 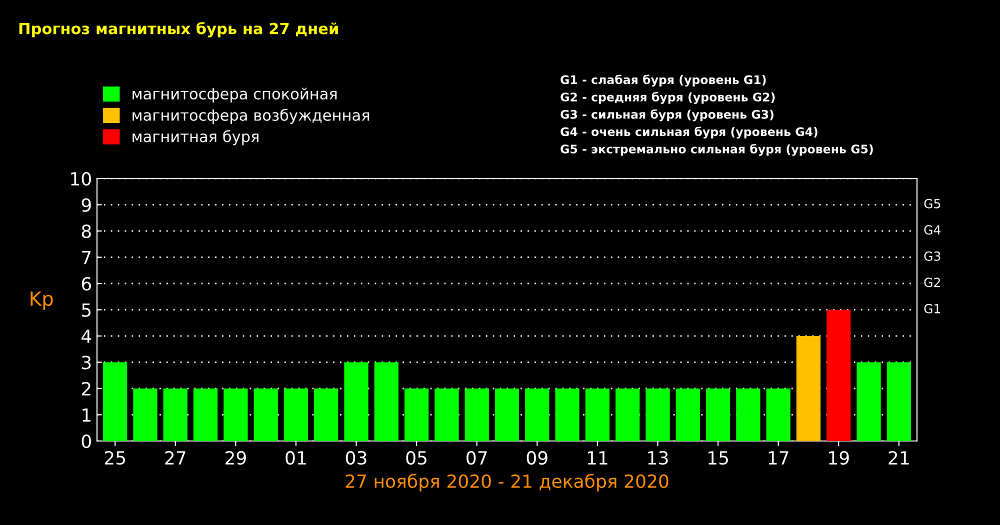 What do you see at coordinates (250, 116) in the screenshot?
I see `legend-label: магнитосфера возбужденная` at bounding box center [250, 116].